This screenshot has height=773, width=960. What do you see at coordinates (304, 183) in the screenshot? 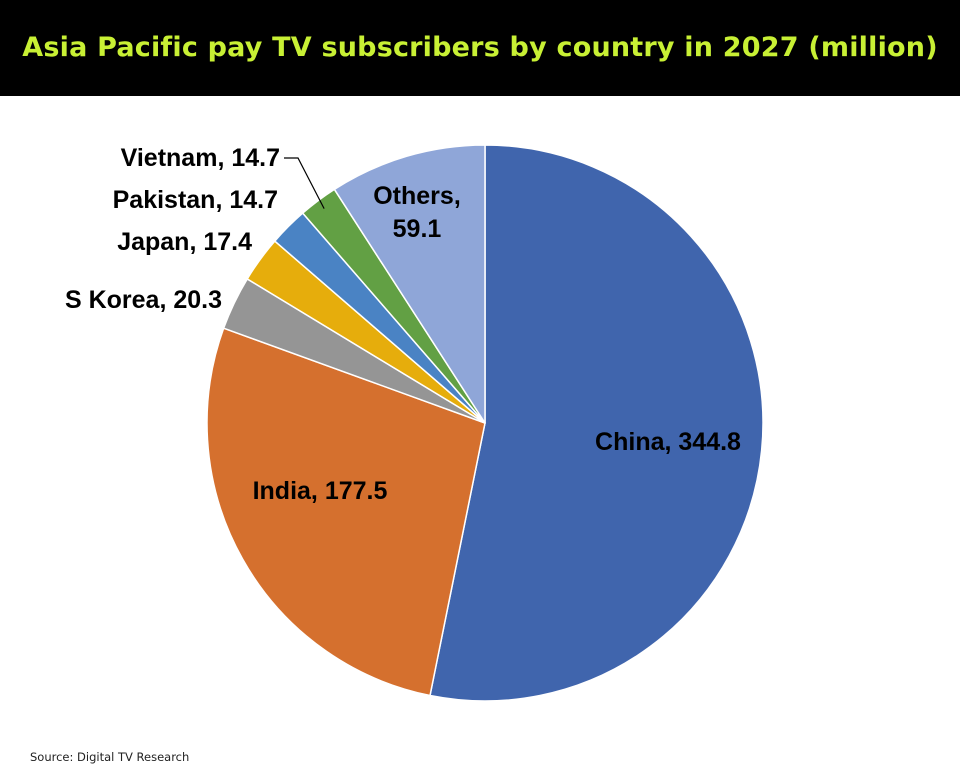
I see `leader-line-vietnam` at bounding box center [304, 183].